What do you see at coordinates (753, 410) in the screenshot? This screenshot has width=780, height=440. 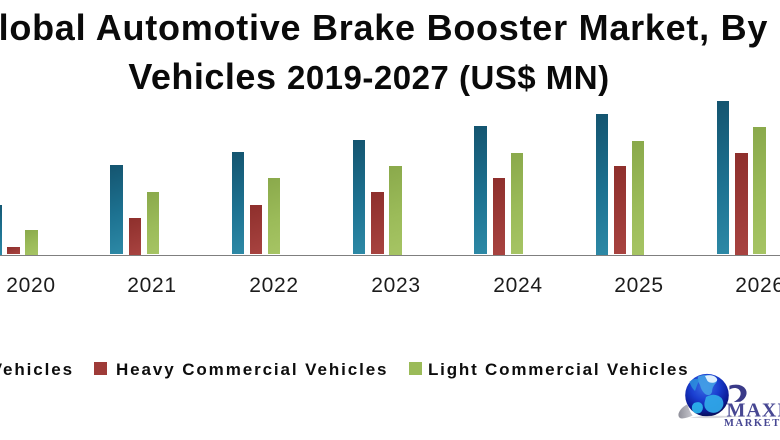 I see `svg-text: MAXIMIZE` at bounding box center [753, 410].